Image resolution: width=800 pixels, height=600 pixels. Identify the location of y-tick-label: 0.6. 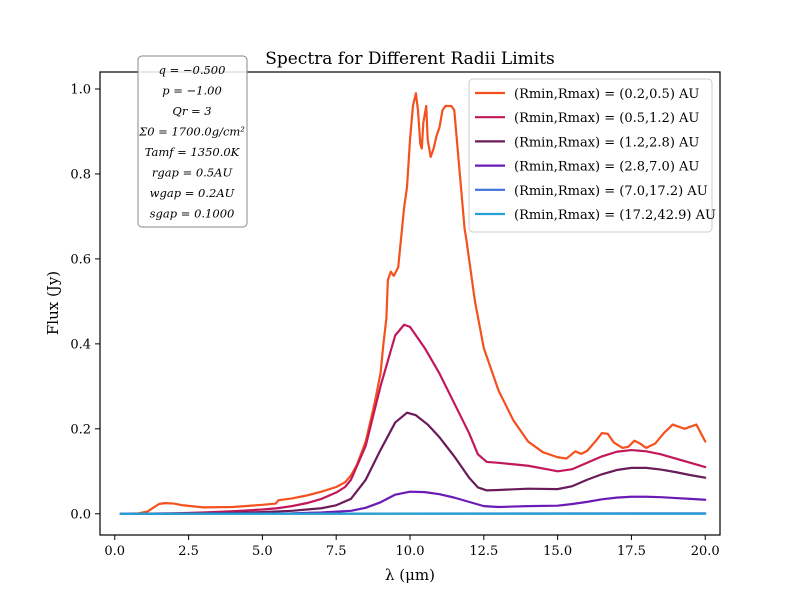
(80, 259).